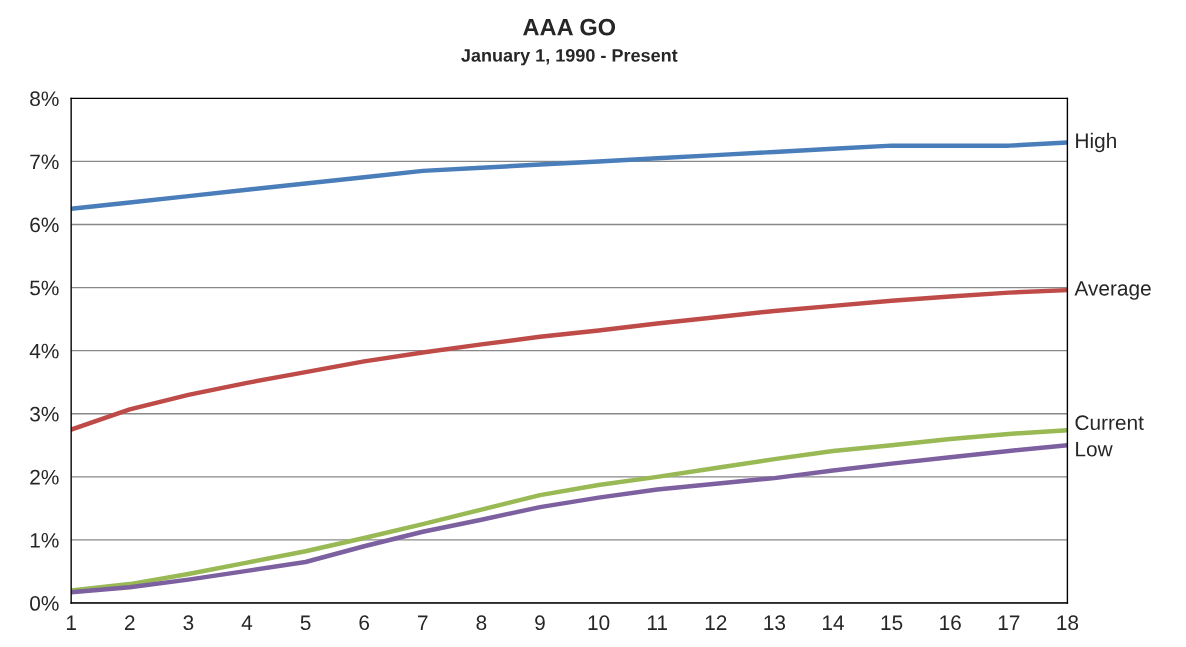 The height and width of the screenshot is (647, 1186). Describe the element at coordinates (44, 288) in the screenshot. I see `y-tick-label: 5%` at that location.